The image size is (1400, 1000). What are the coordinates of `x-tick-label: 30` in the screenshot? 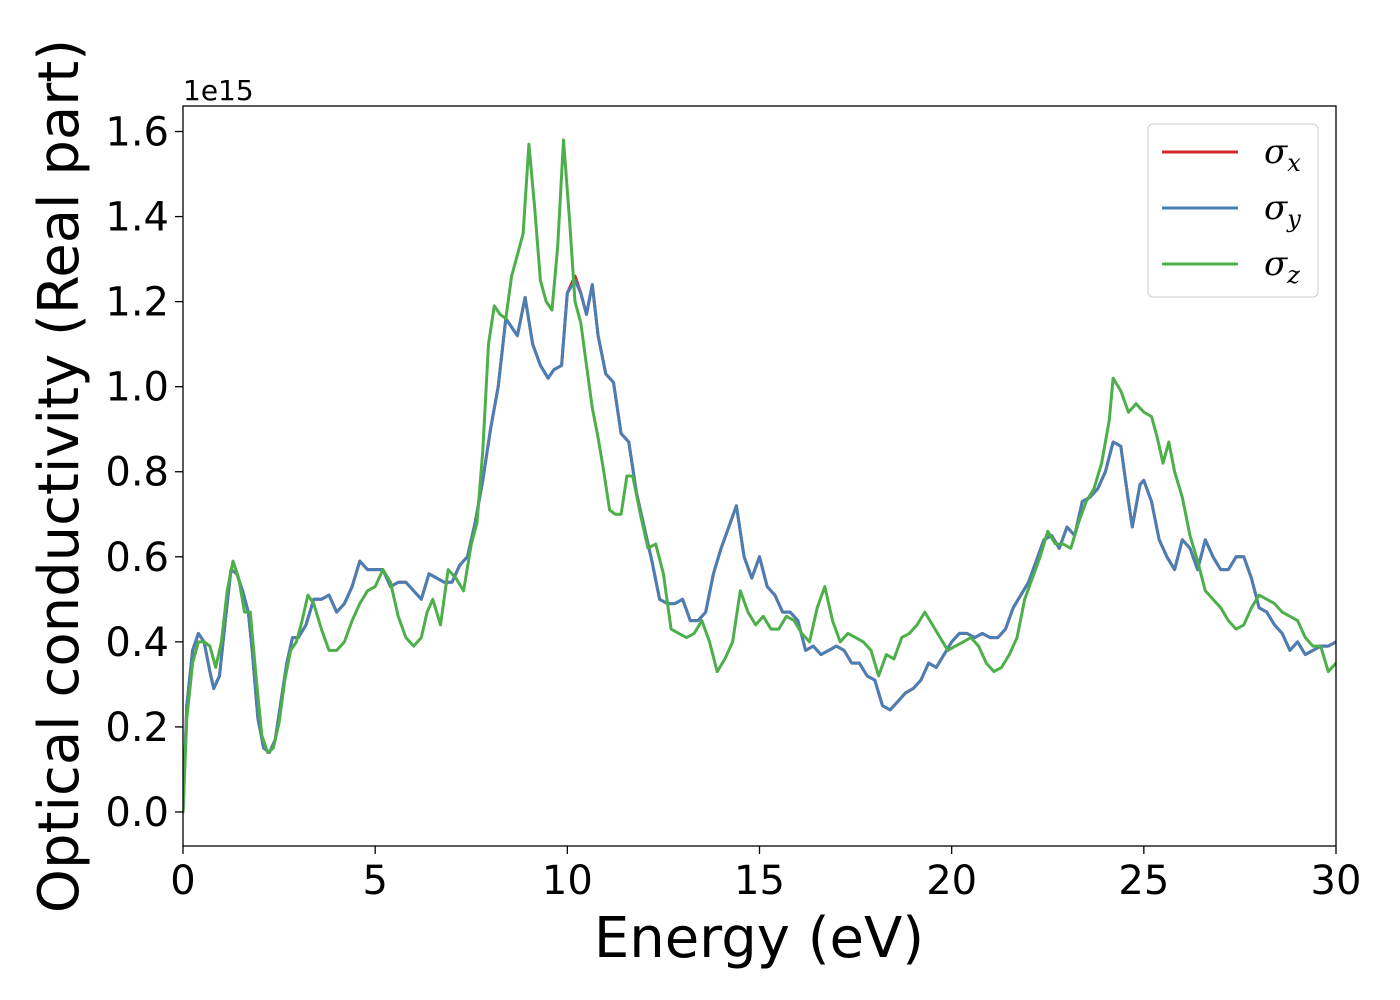 It's located at (1336, 881).